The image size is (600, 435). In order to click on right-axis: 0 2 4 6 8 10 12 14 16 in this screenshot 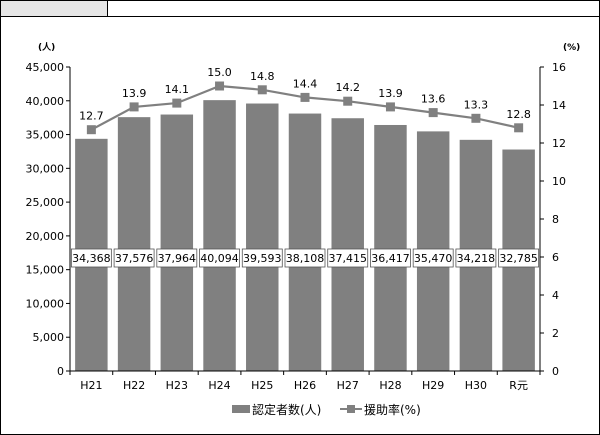, I will do `click(552, 219)`.